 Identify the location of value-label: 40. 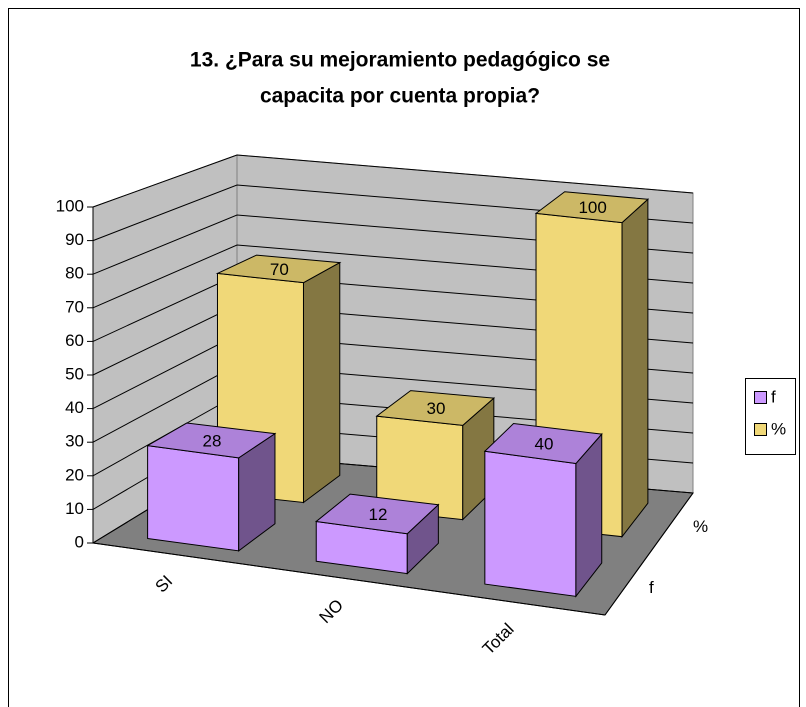
(544, 444).